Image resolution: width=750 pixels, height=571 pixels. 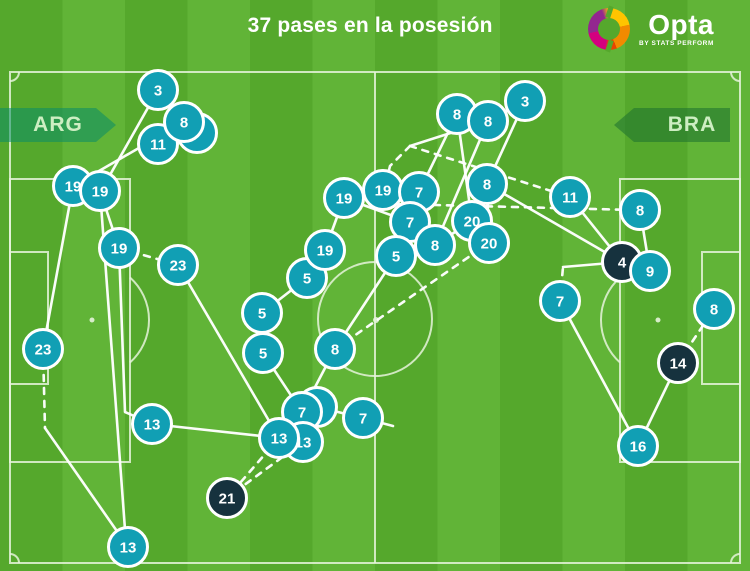 I want to click on team-left-label: ARG, so click(x=58, y=124).